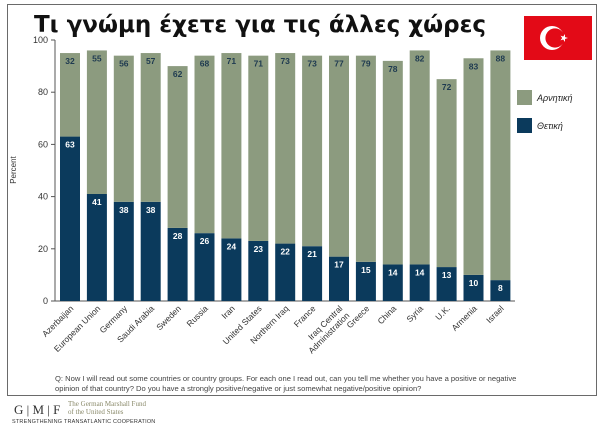  I want to click on y-tick-label: 0, so click(45, 301).